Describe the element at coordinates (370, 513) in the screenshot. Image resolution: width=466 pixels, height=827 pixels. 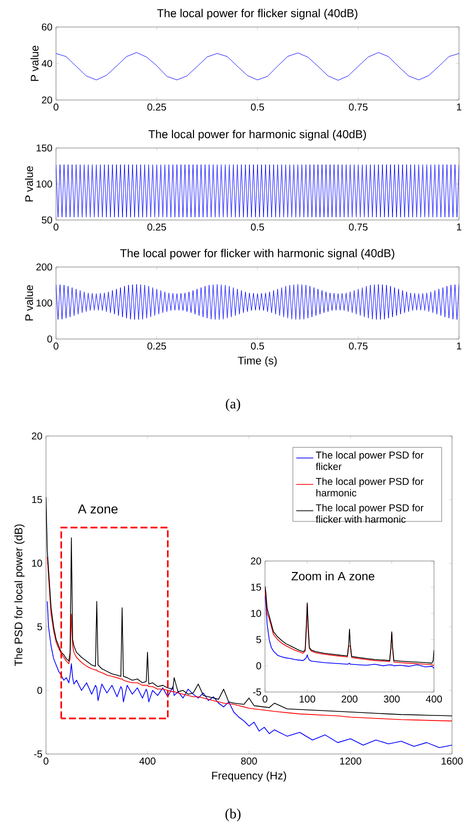
I see `legend-label: The local power PSD for flicker with harmonic` at that location.